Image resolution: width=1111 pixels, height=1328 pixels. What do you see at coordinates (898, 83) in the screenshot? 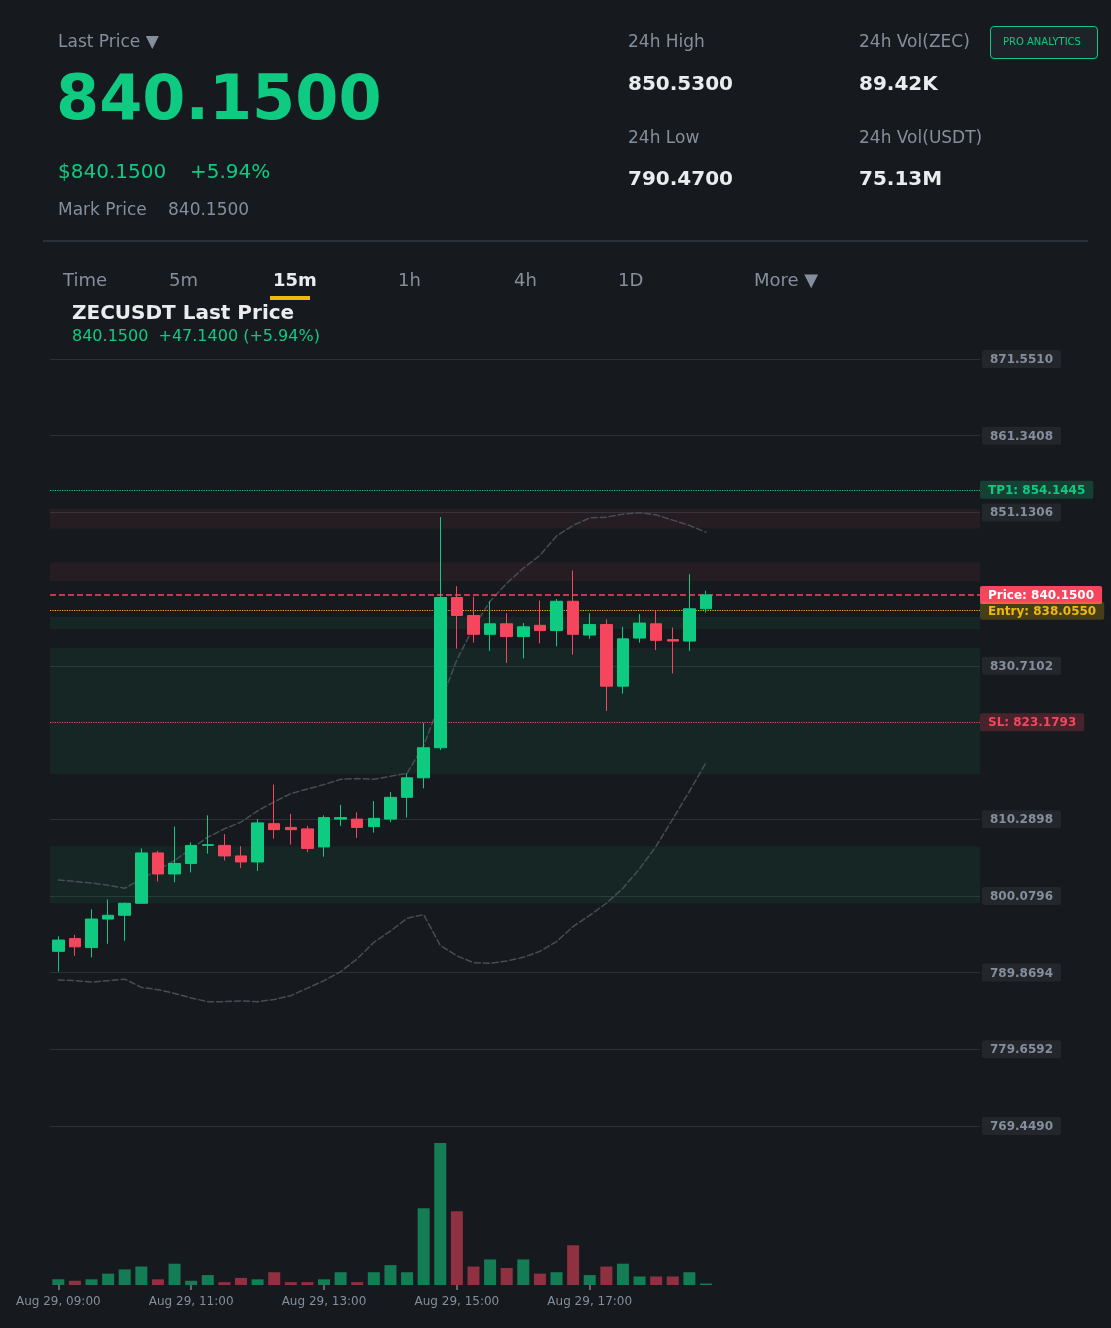
I see `text: 89.42K` at bounding box center [898, 83].